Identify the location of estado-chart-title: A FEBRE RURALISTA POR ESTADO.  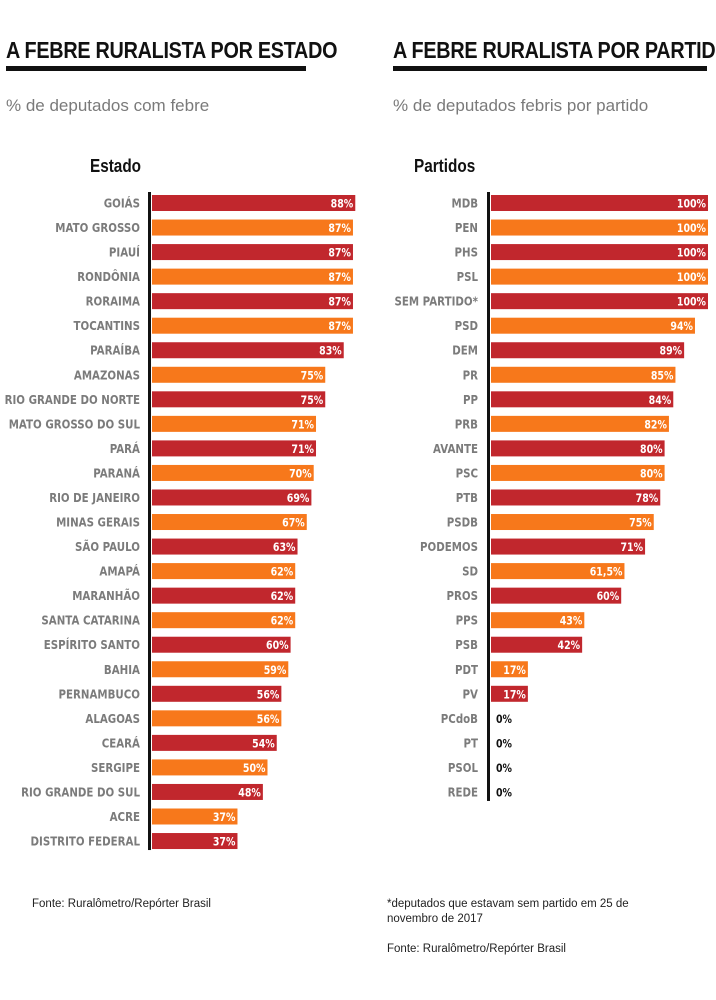
(172, 50).